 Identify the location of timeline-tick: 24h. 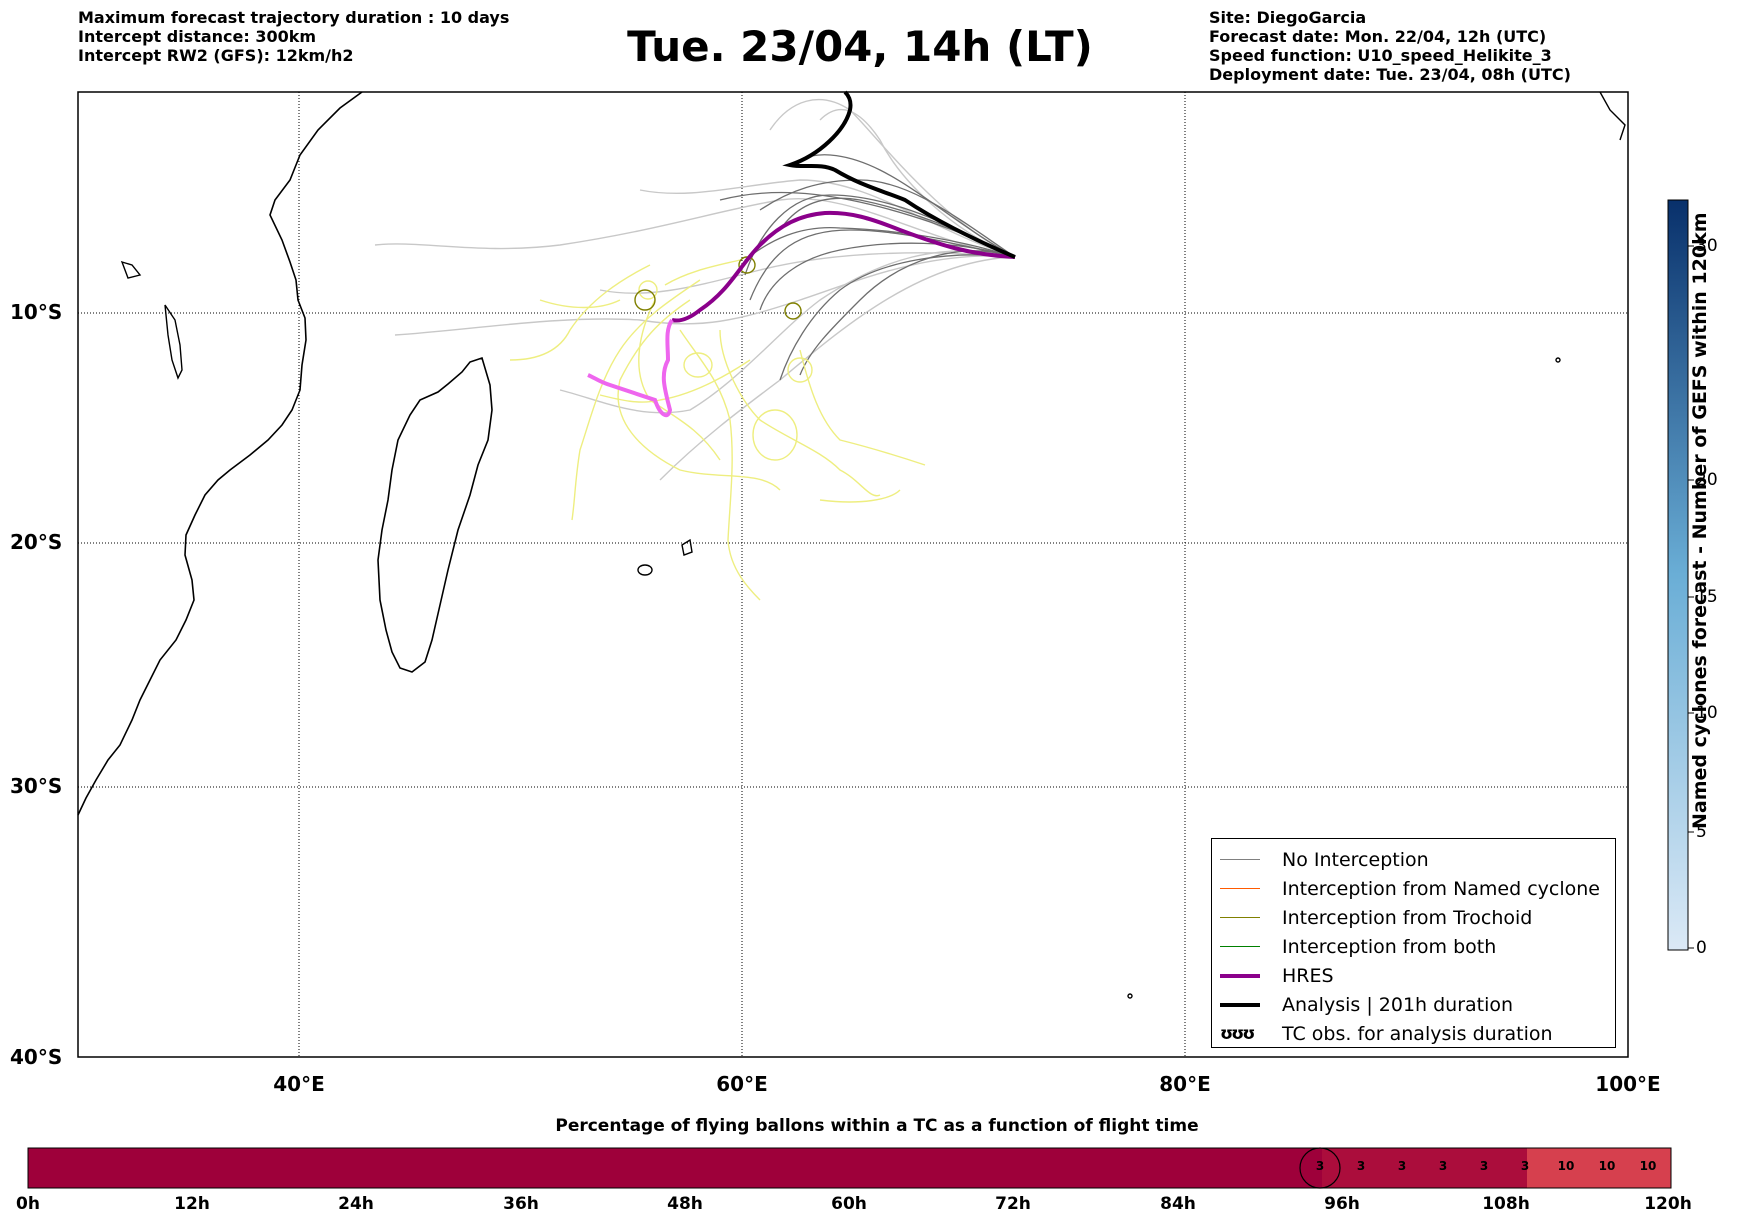
(356, 1204).